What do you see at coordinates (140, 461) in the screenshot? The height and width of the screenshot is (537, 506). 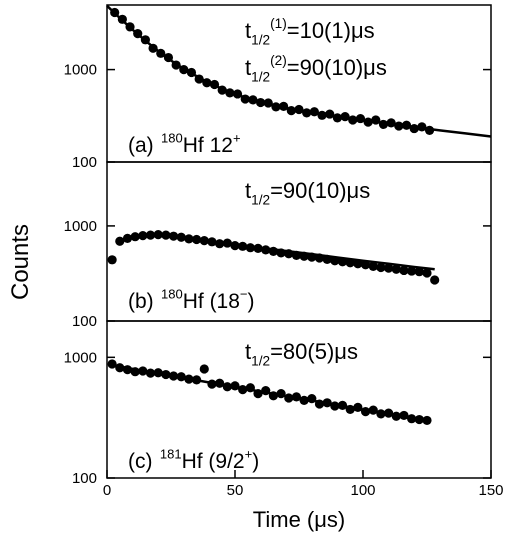 I see `panel-label-part: (c)` at bounding box center [140, 461].